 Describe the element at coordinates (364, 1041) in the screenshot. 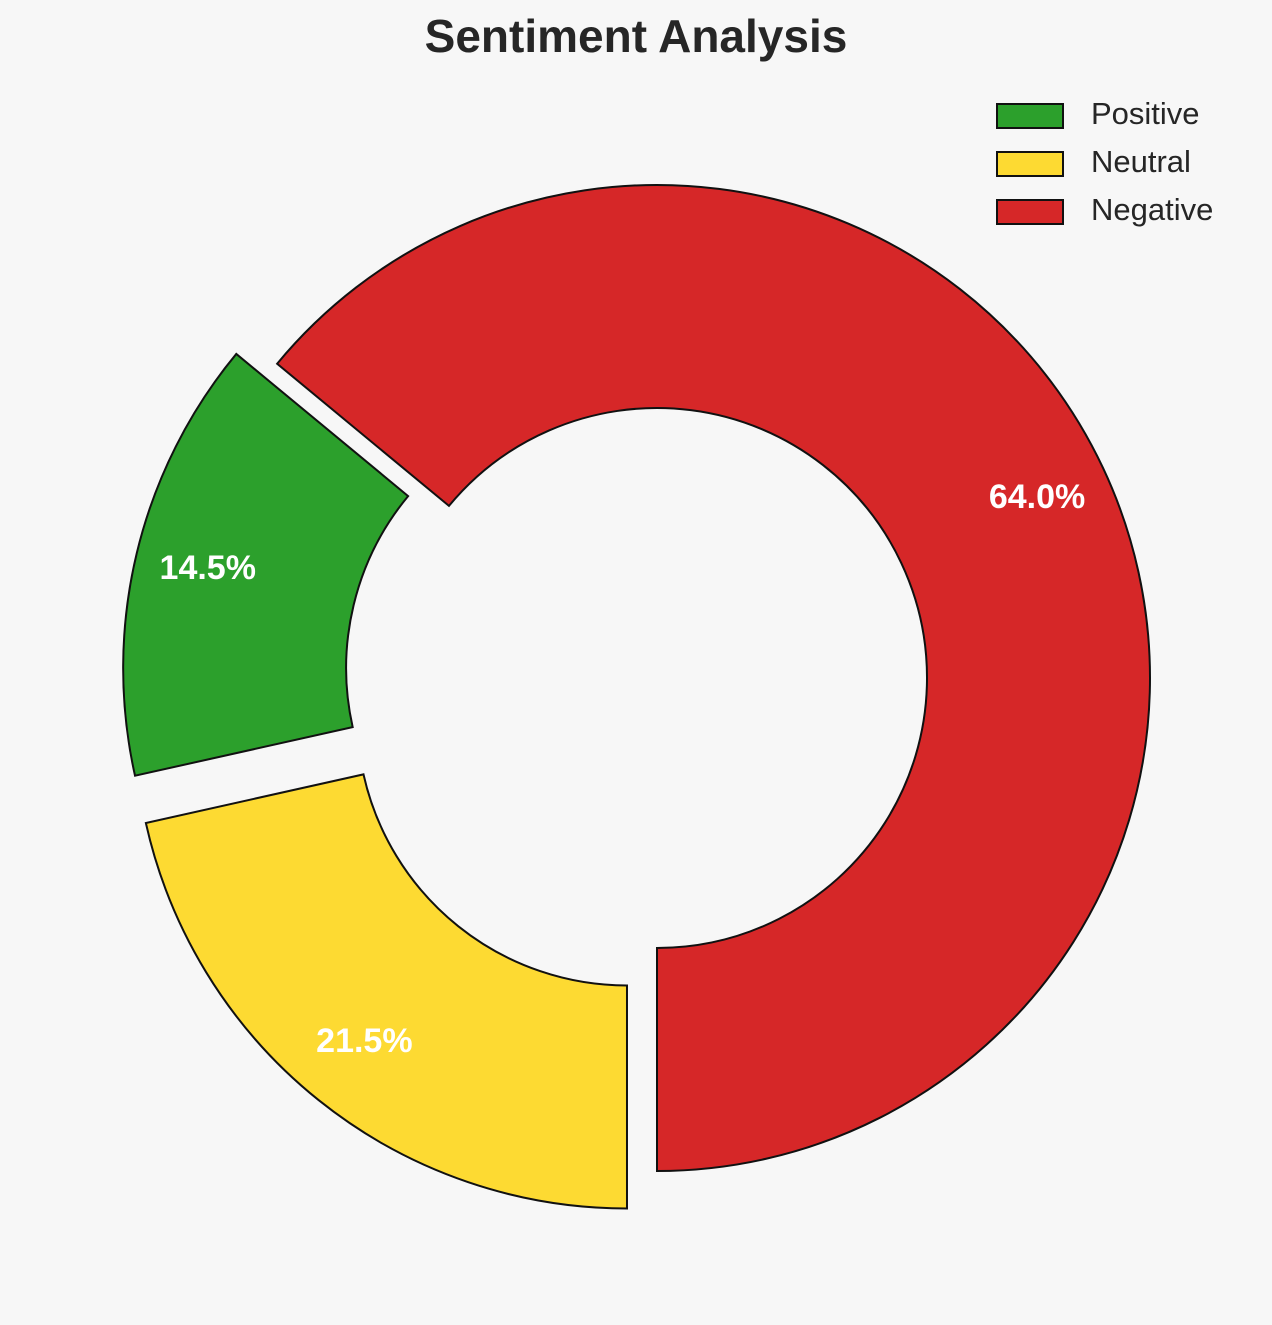

I see `value-label: 21.5%` at that location.